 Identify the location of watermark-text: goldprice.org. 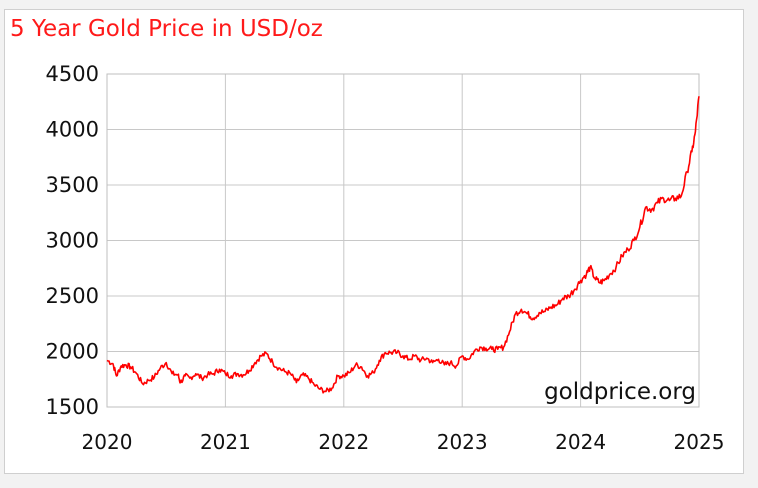
(620, 392).